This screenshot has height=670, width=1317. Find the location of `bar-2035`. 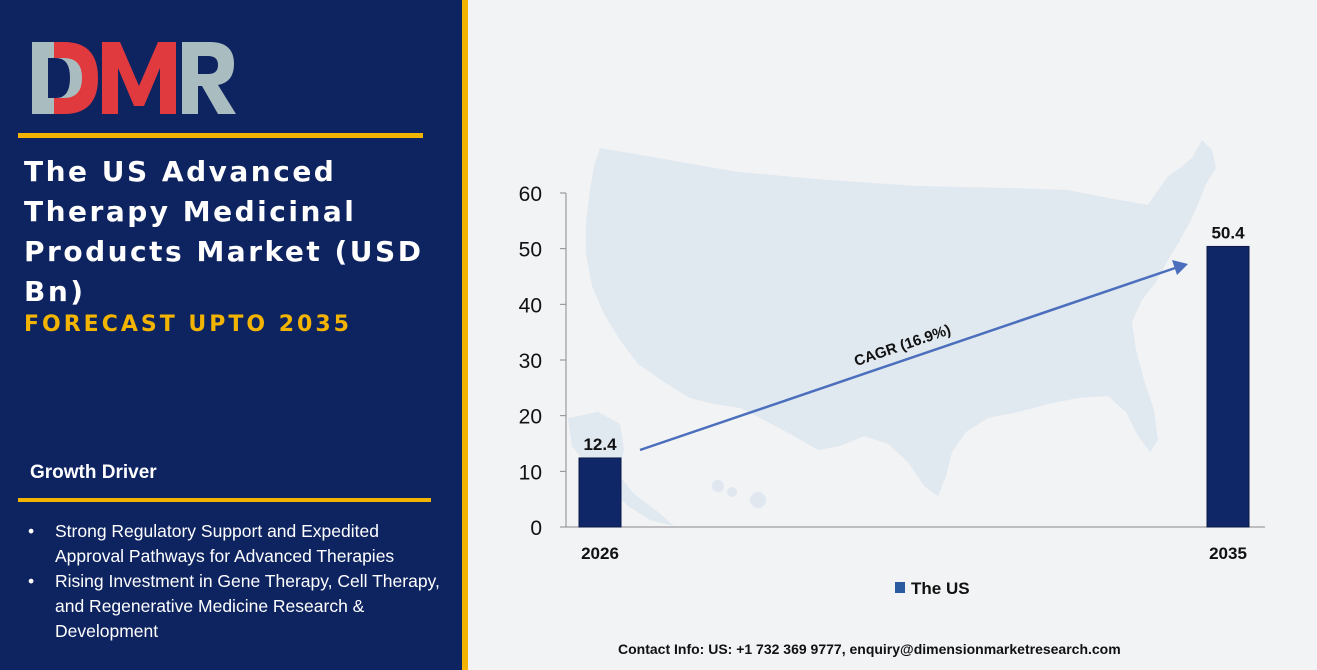

bar-2035 is located at coordinates (1228, 386).